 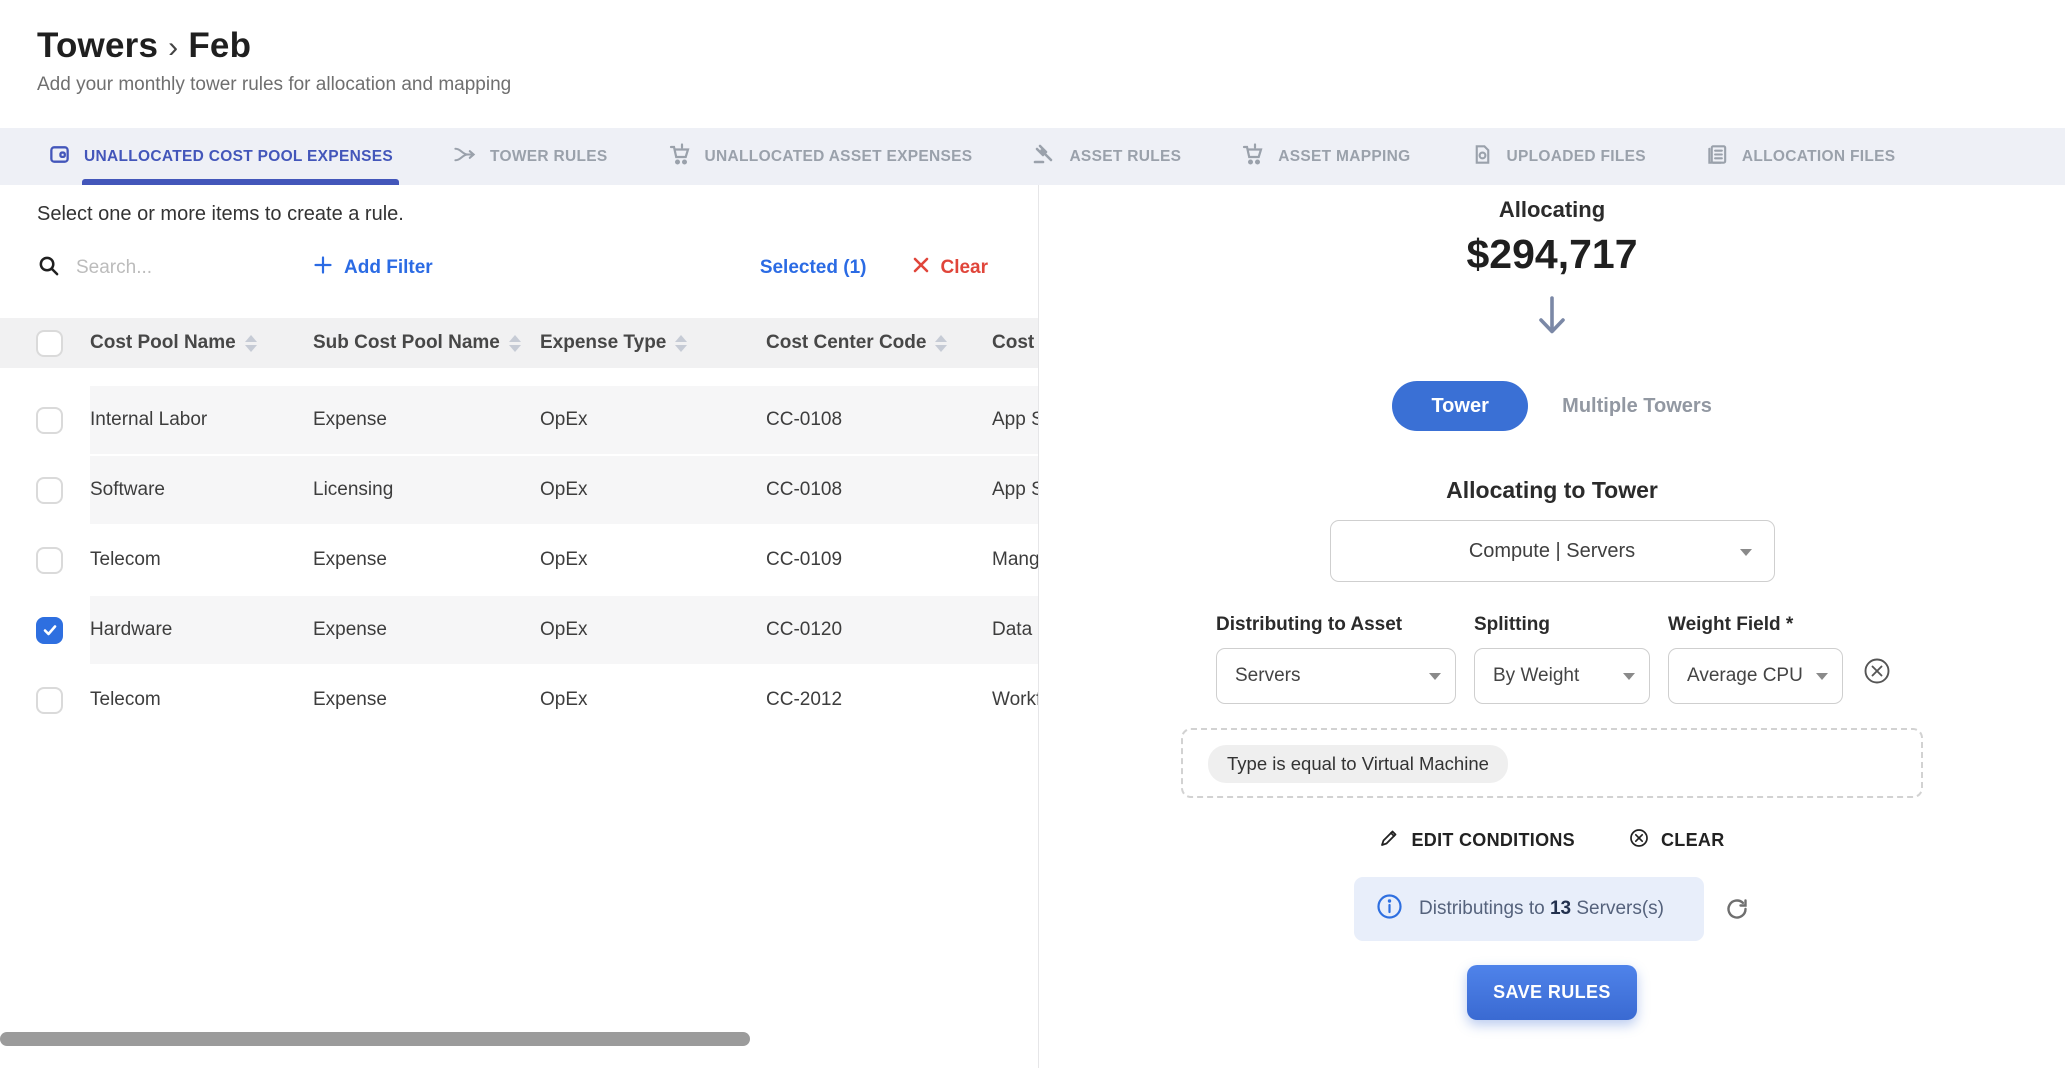 I want to click on weight-field-select: Average CPU, so click(x=1755, y=676).